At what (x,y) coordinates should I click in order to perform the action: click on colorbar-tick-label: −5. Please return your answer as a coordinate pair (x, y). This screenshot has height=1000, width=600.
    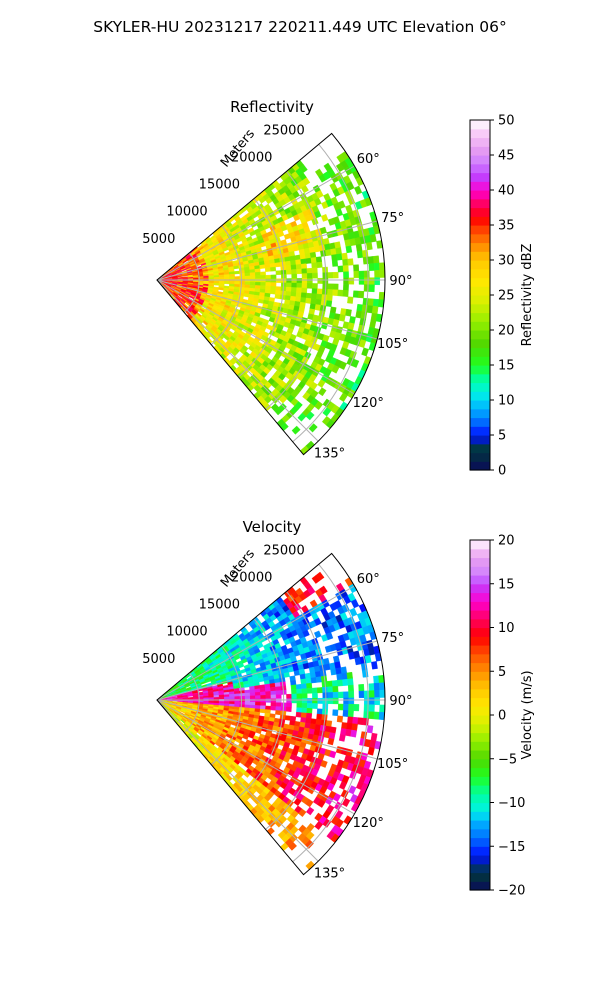
    Looking at the image, I should click on (507, 759).